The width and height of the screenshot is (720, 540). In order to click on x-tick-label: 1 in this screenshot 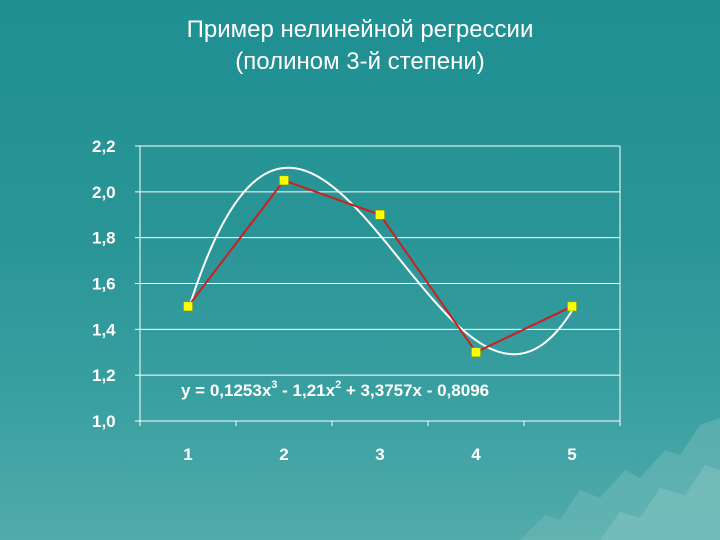, I will do `click(187, 454)`.